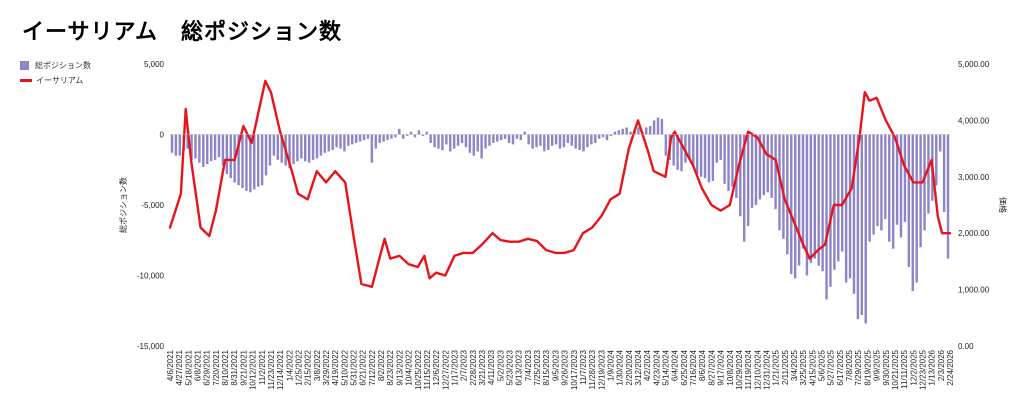  Describe the element at coordinates (721, 367) in the screenshot. I see `x-tick-label: 9/17/2024` at that location.